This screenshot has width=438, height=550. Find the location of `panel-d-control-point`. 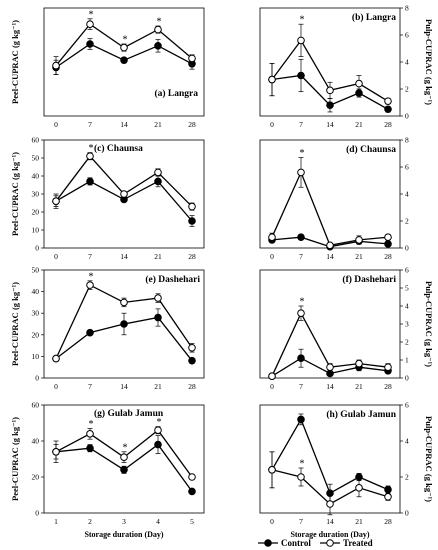

panel-d-control-point is located at coordinates (388, 244).